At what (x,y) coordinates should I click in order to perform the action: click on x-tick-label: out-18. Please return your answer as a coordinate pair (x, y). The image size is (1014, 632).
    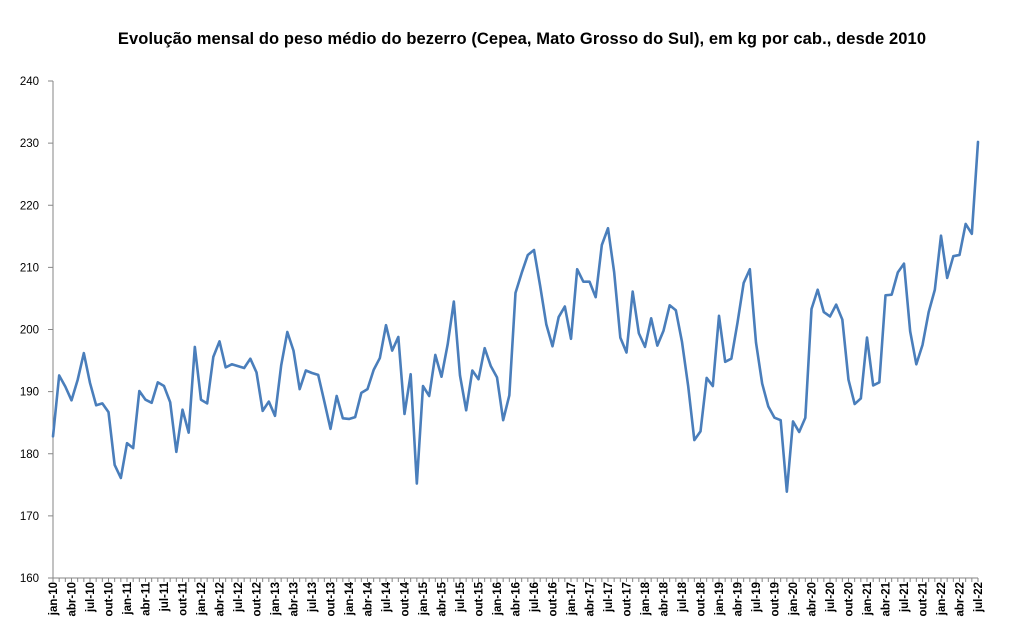
    Looking at the image, I should click on (702, 598).